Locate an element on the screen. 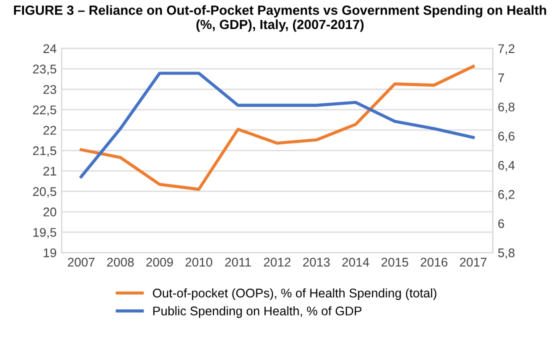 This screenshot has height=346, width=560. y2-tick-label: 6,6 is located at coordinates (506, 137).